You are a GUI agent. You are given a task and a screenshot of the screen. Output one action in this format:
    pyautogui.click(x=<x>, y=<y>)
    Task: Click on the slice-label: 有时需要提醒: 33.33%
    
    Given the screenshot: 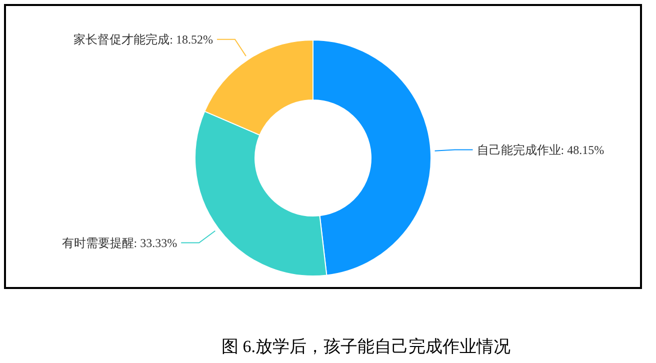 What is the action you would take?
    pyautogui.click(x=120, y=243)
    